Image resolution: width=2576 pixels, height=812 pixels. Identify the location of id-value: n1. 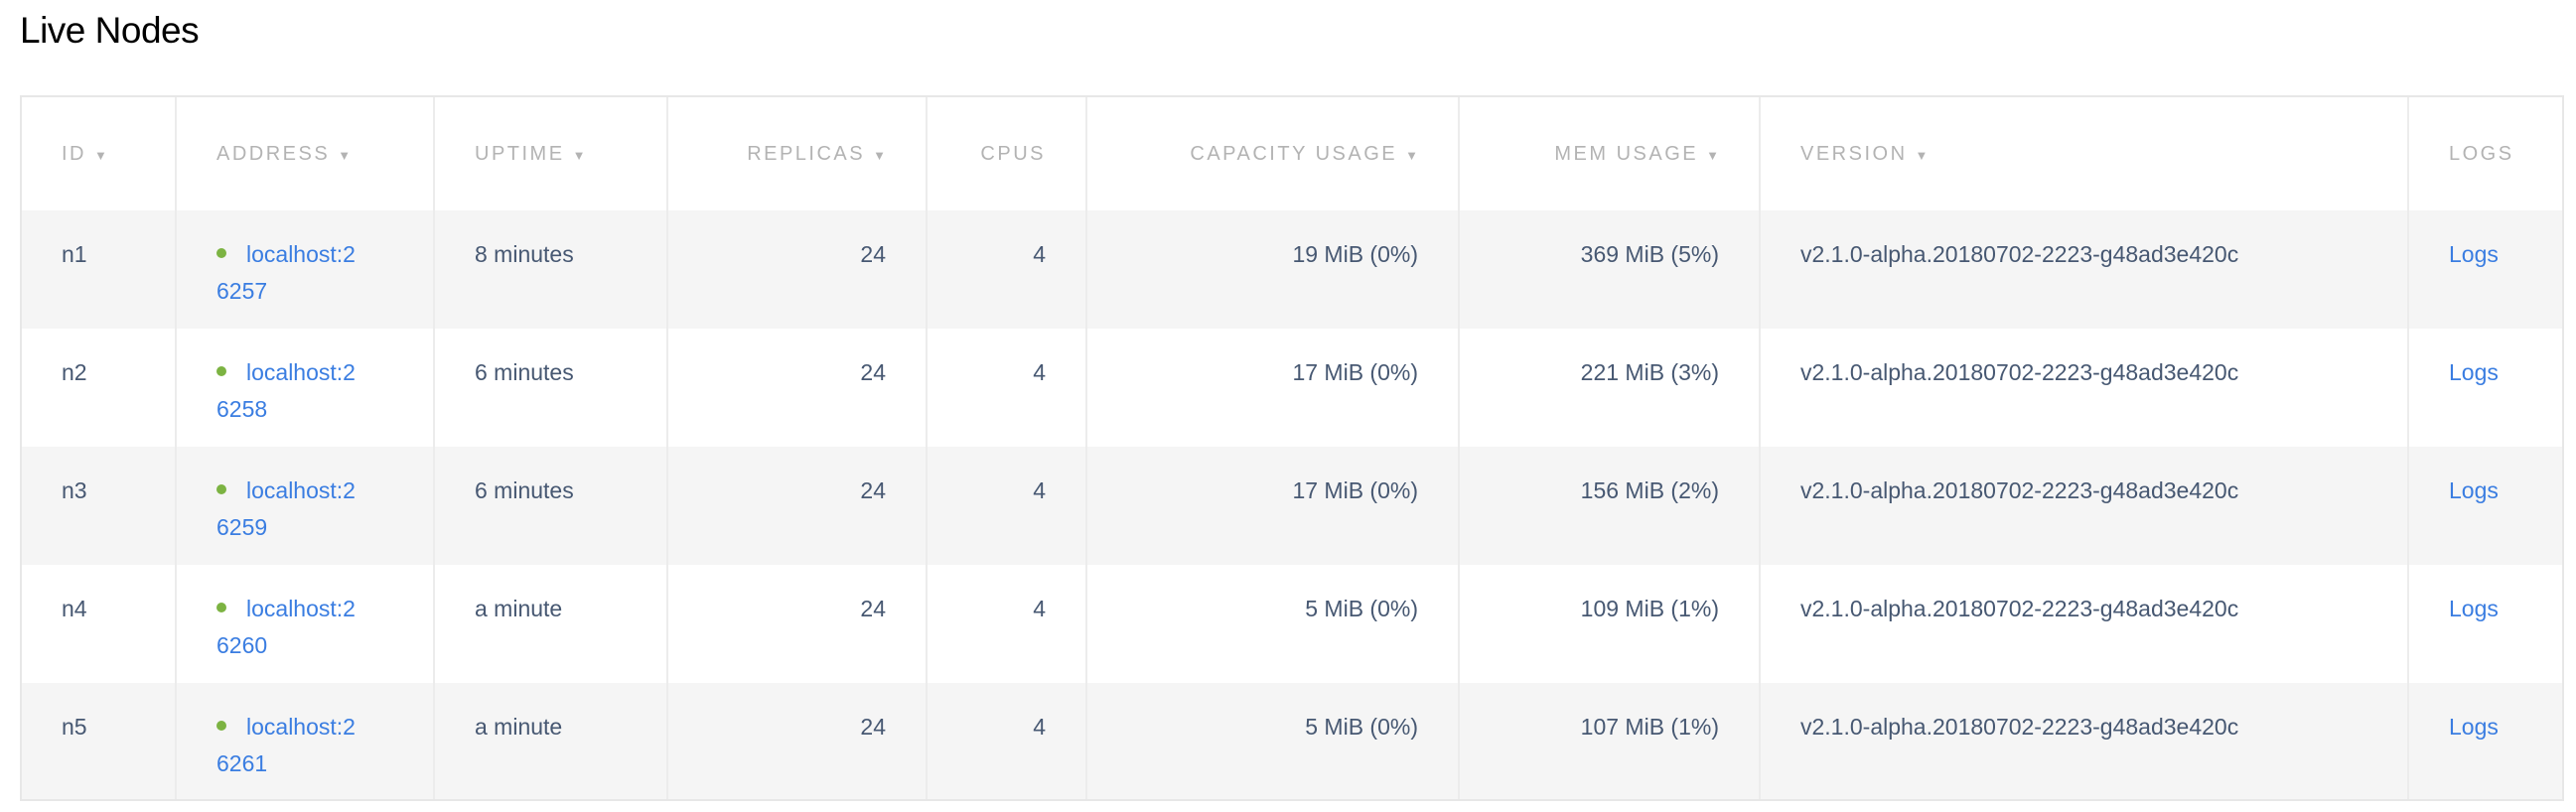
(74, 254).